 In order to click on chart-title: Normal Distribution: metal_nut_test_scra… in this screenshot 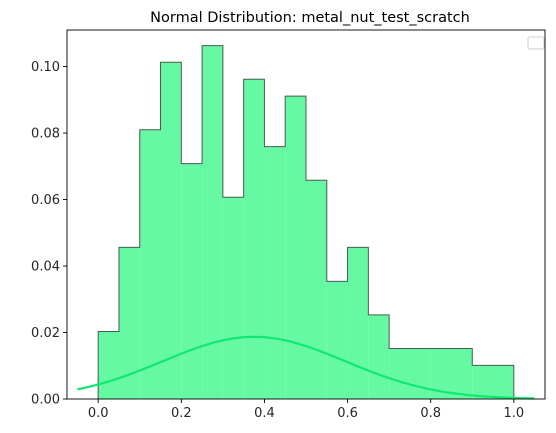, I will do `click(310, 18)`.